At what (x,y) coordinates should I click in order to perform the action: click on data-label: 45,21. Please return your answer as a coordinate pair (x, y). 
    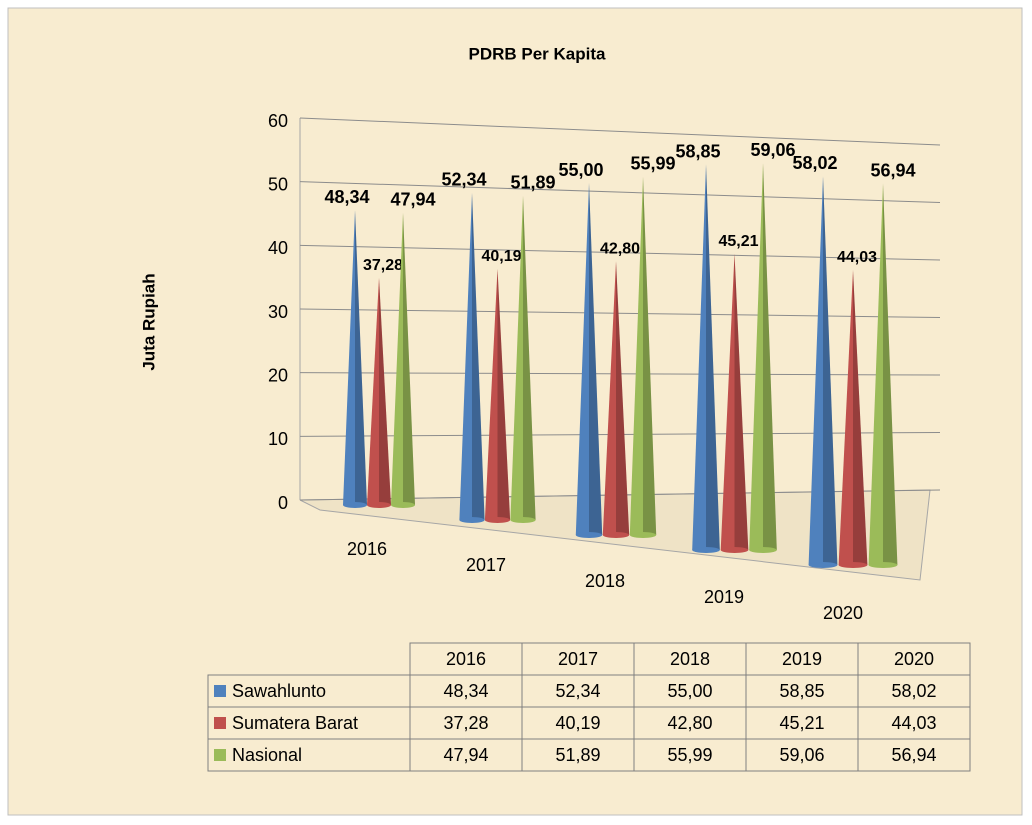
    Looking at the image, I should click on (738, 241).